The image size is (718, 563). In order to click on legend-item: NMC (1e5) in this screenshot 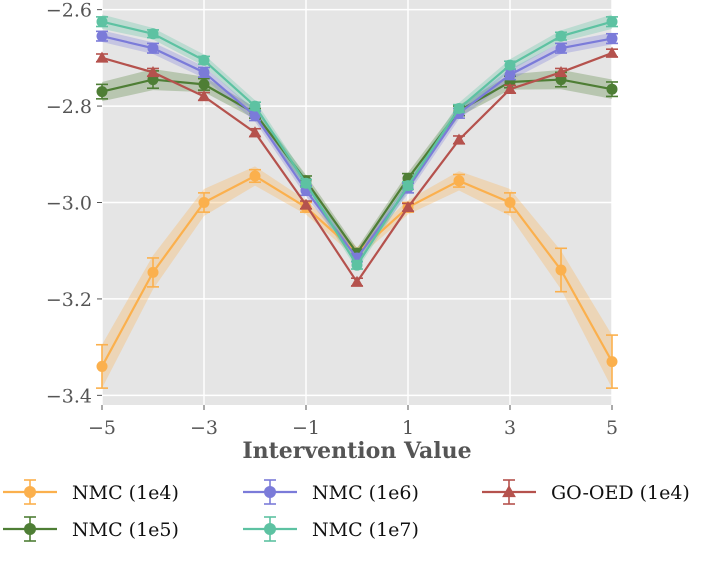, I will do `click(91, 529)`.